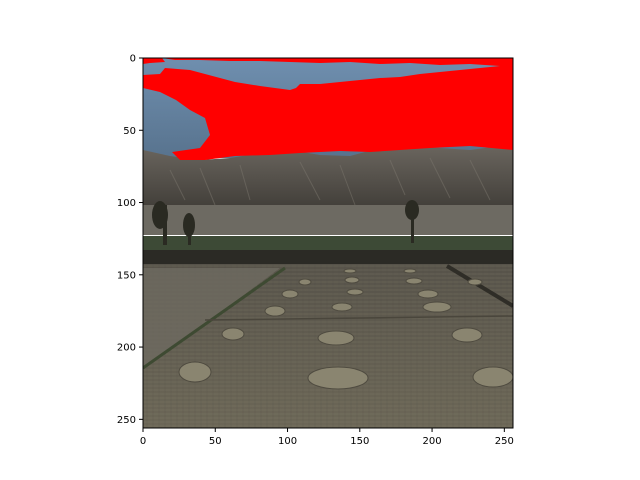 The height and width of the screenshot is (480, 640). Describe the element at coordinates (126, 348) in the screenshot. I see `y-tick-label: 200` at that location.